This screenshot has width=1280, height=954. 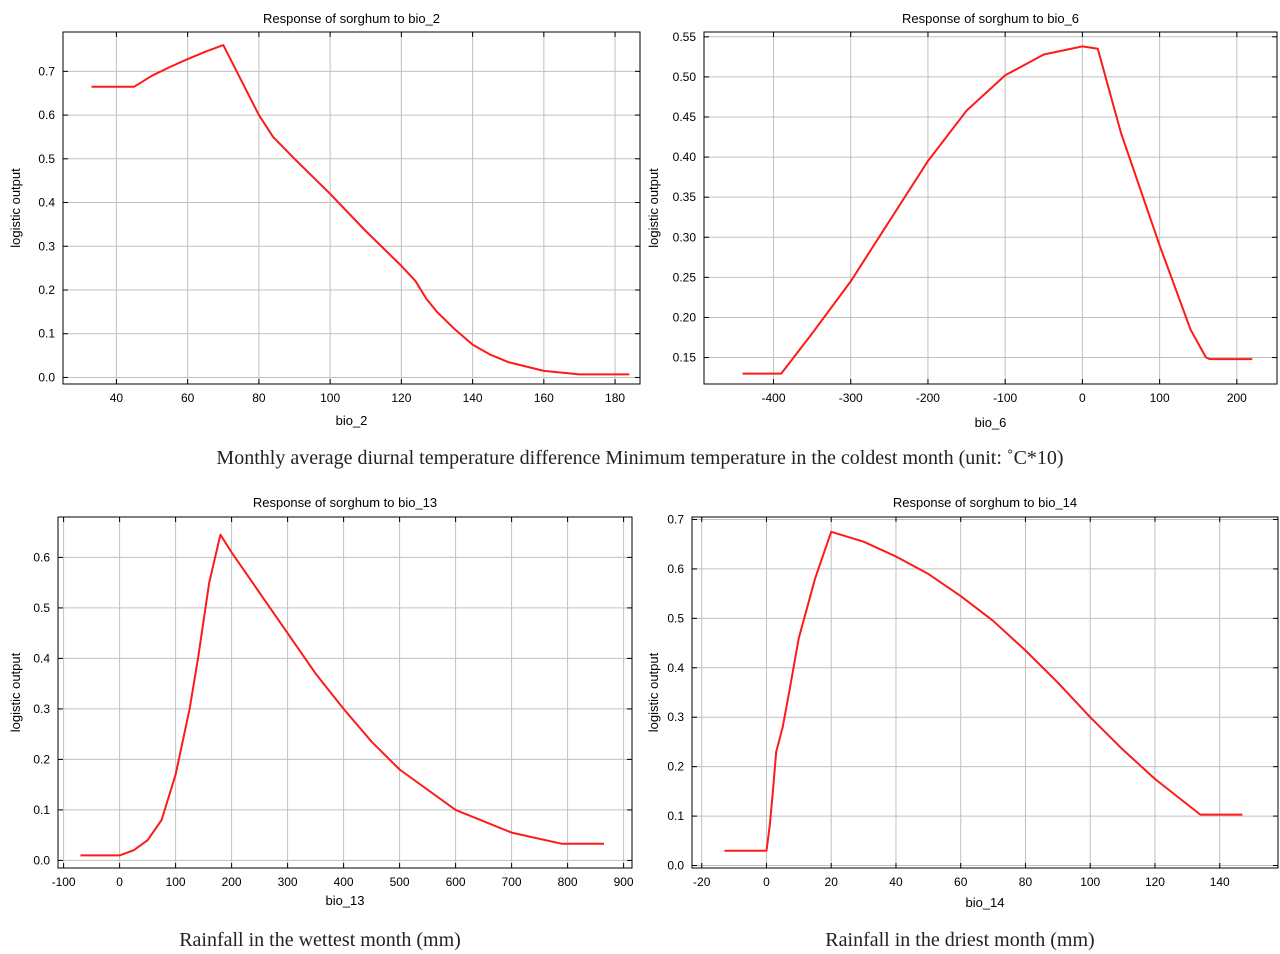 I want to click on chart-title: Response of sorghum to bio_13, so click(x=345, y=502).